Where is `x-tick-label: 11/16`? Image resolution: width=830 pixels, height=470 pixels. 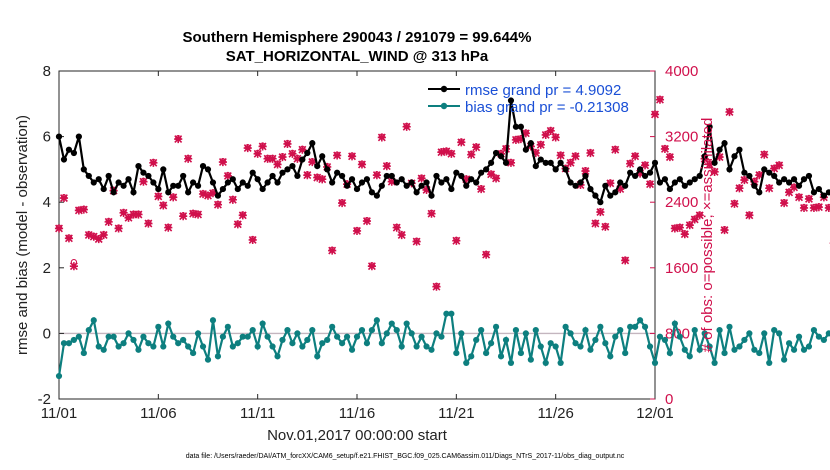 x-tick-label: 11/16 is located at coordinates (357, 413).